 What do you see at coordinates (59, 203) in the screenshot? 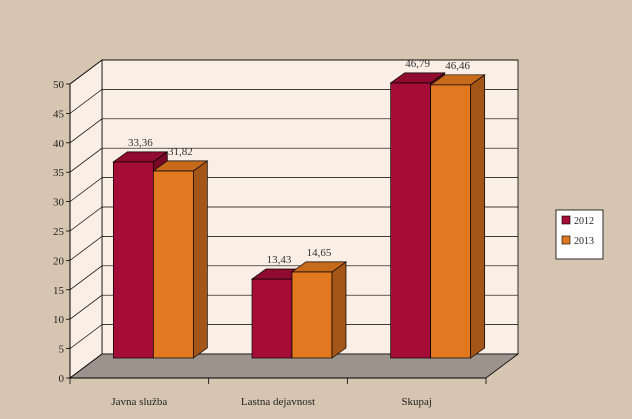
I see `y-tick-label: 30` at bounding box center [59, 203].